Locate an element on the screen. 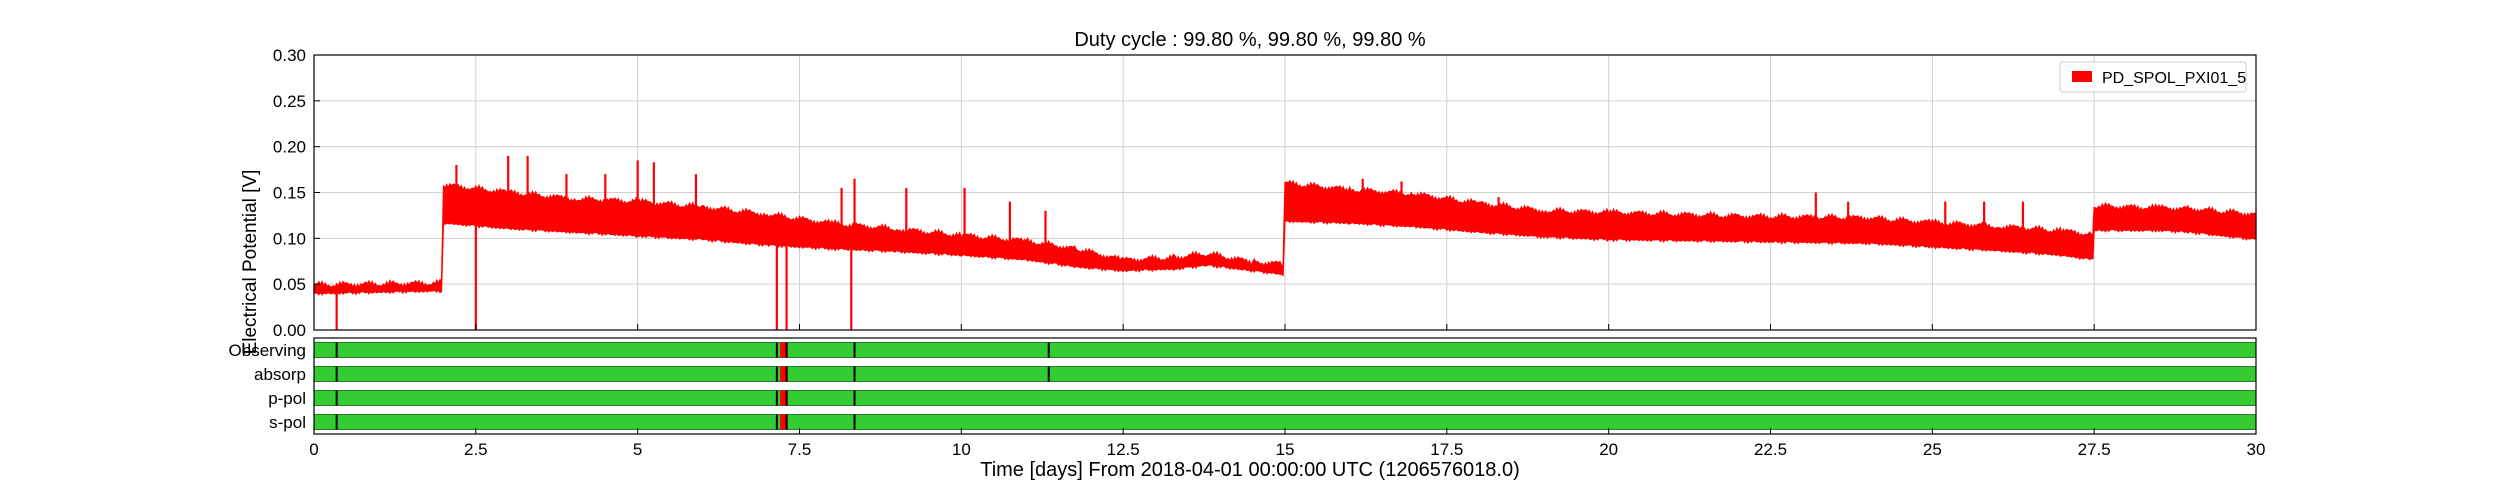  legend: PD_SPOL_PXI01_5 is located at coordinates (2153, 77).